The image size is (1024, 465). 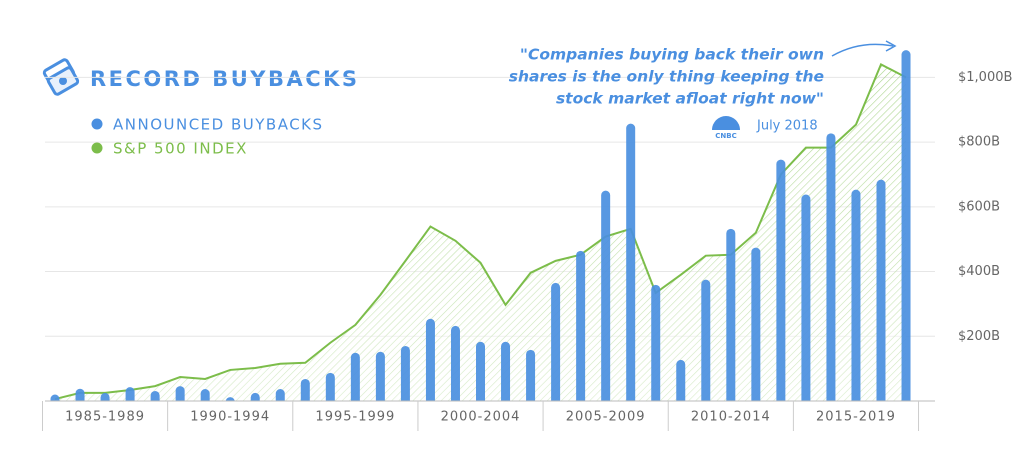 I want to click on cnbc-logo: CNBC, so click(x=726, y=128).